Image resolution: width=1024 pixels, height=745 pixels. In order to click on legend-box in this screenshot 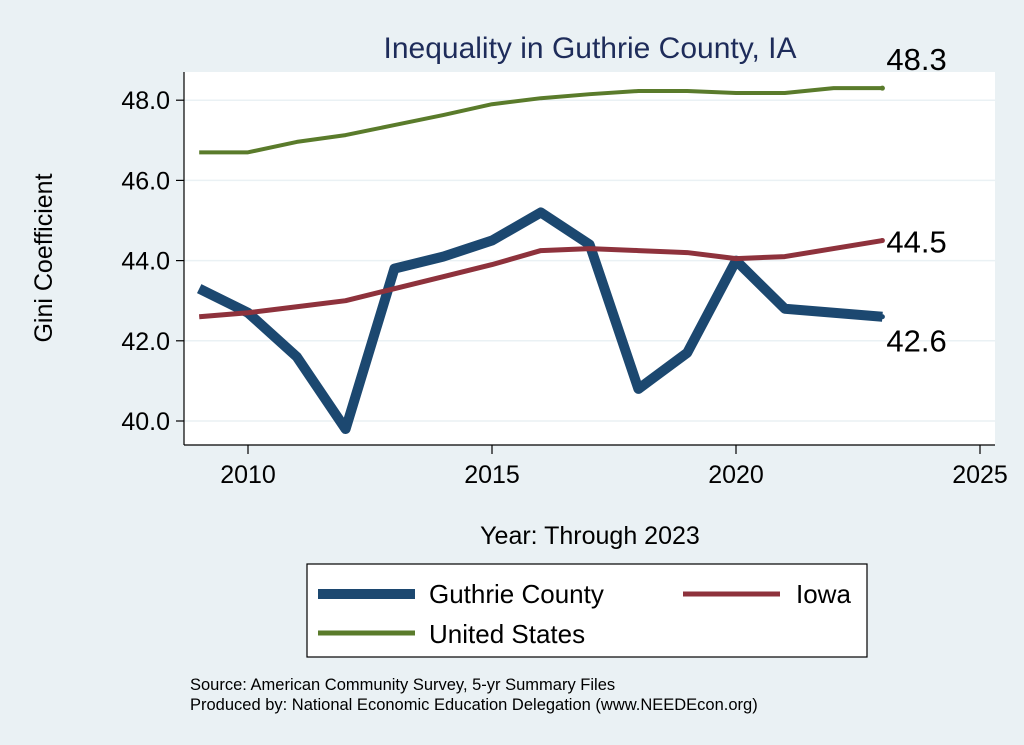, I will do `click(587, 610)`.